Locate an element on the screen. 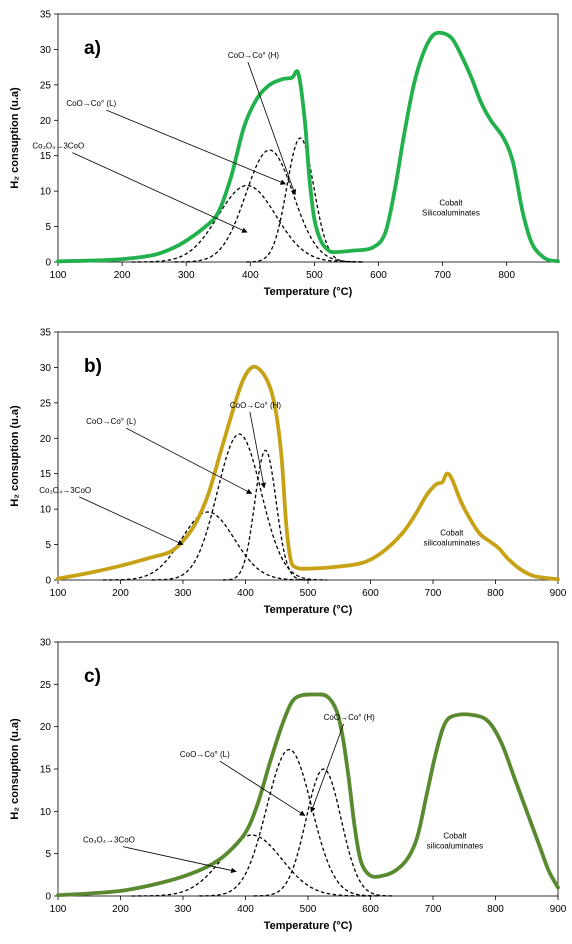  y-tick-label: 30 is located at coordinates (46, 368).